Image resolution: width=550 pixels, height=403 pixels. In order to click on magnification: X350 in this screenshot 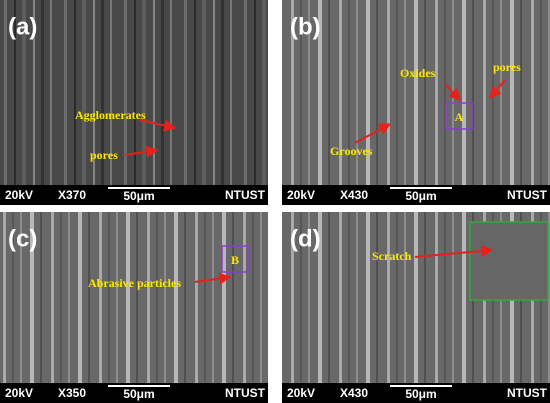, I will do `click(72, 393)`.